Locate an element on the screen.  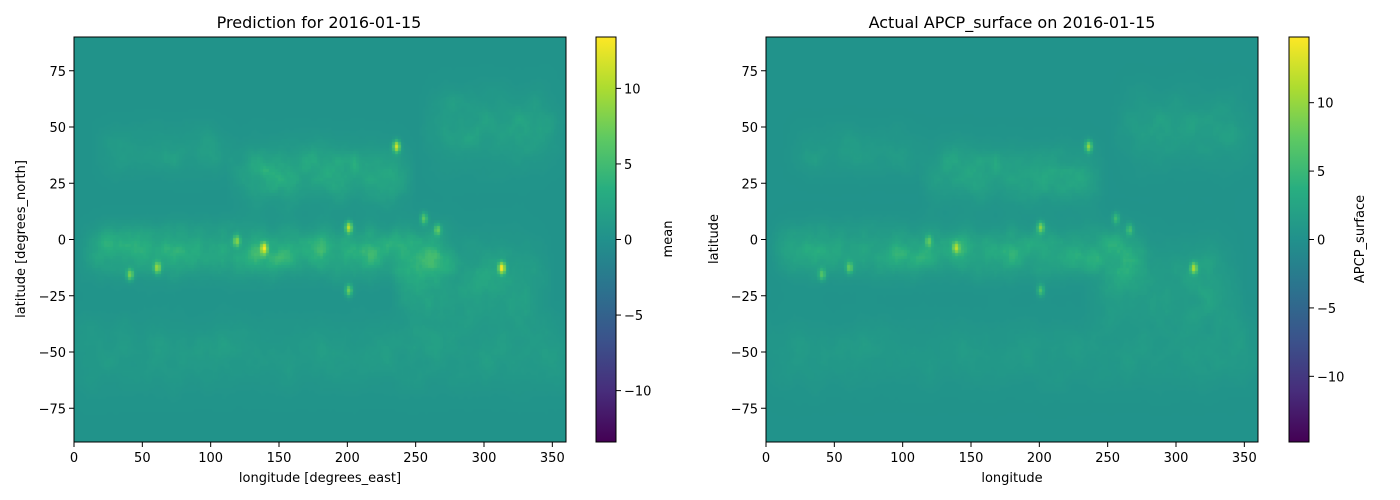
chart-title: Prediction for 2016-01-15 is located at coordinates (319, 22).